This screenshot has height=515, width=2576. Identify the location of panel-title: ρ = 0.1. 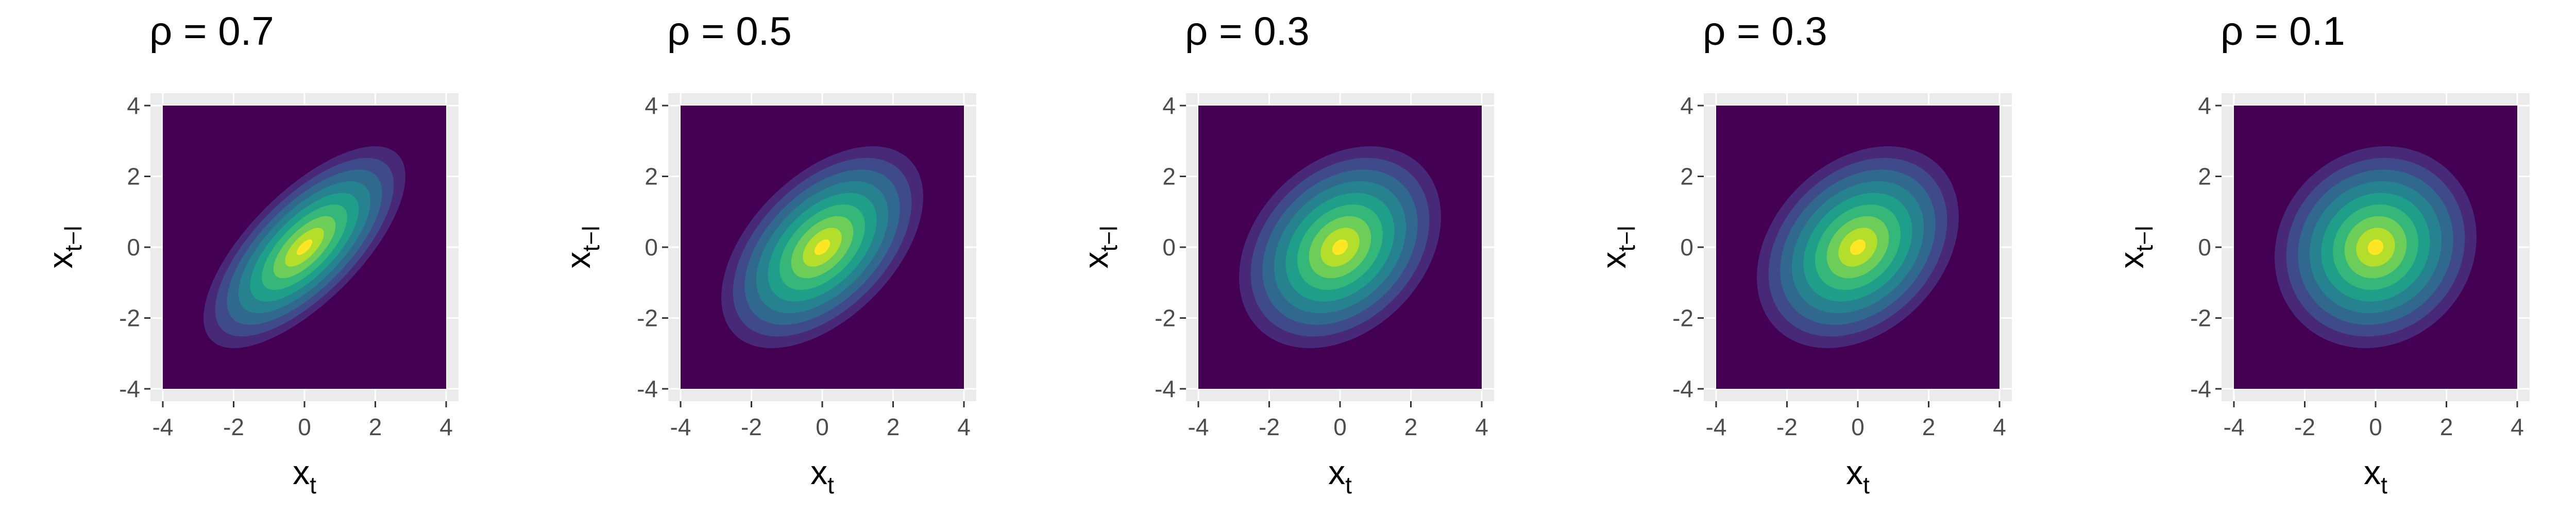
(2283, 31).